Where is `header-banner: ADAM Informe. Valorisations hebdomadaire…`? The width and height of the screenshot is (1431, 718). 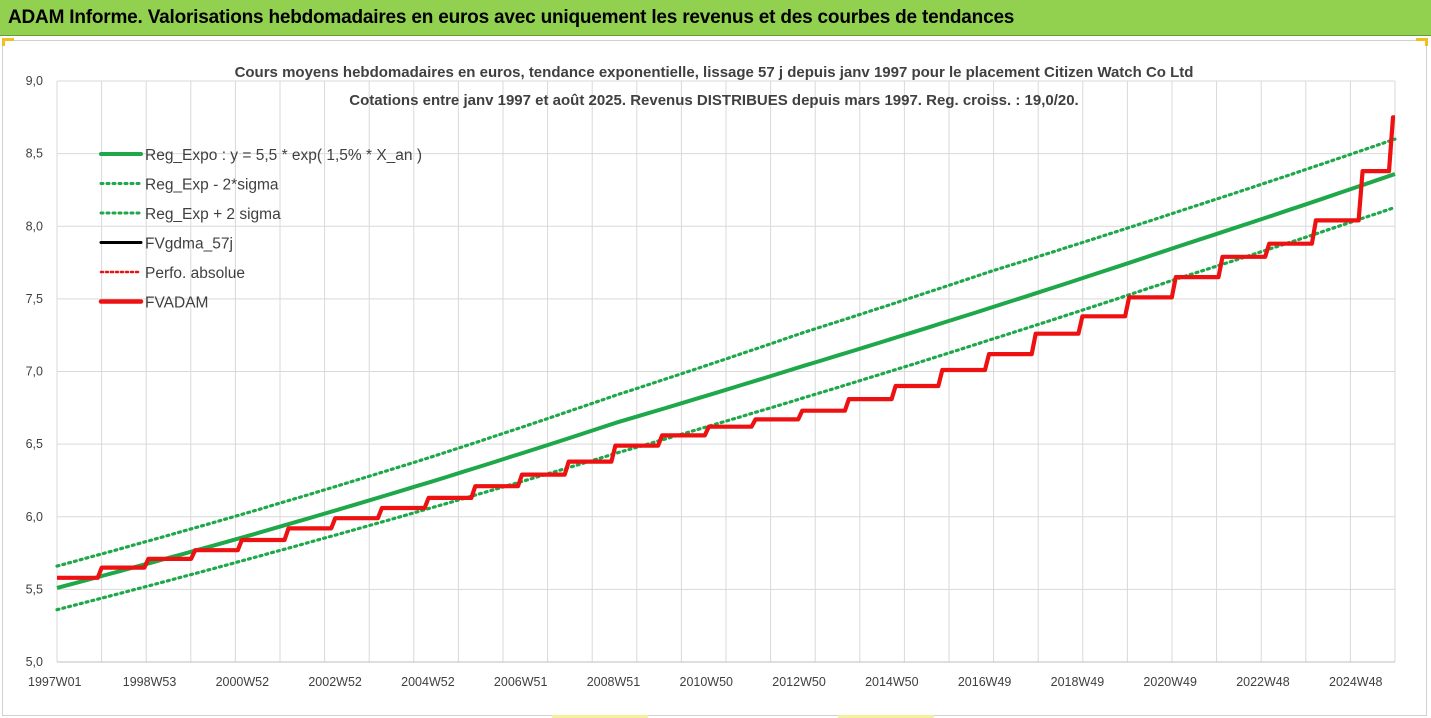 header-banner: ADAM Informe. Valorisations hebdomadaire… is located at coordinates (715, 18).